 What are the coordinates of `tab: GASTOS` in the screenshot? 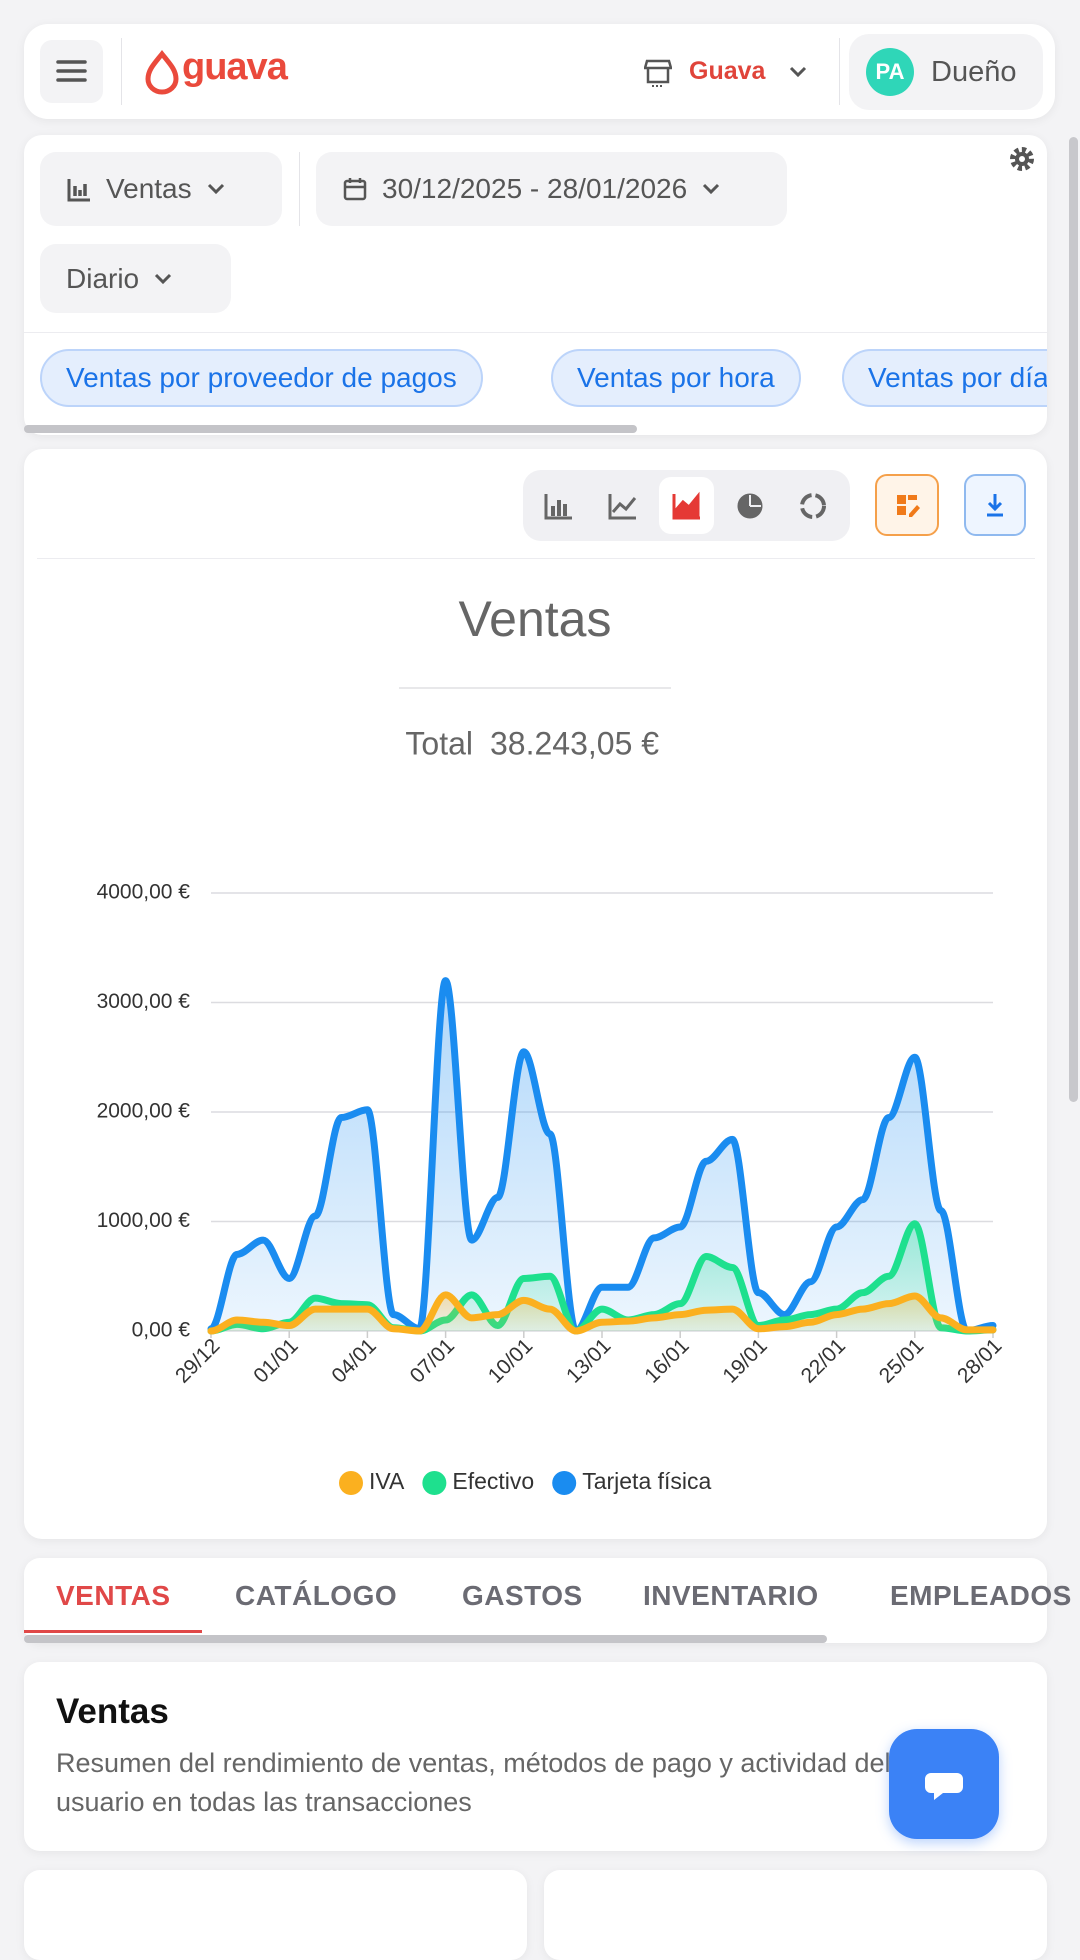 It's located at (522, 1595).